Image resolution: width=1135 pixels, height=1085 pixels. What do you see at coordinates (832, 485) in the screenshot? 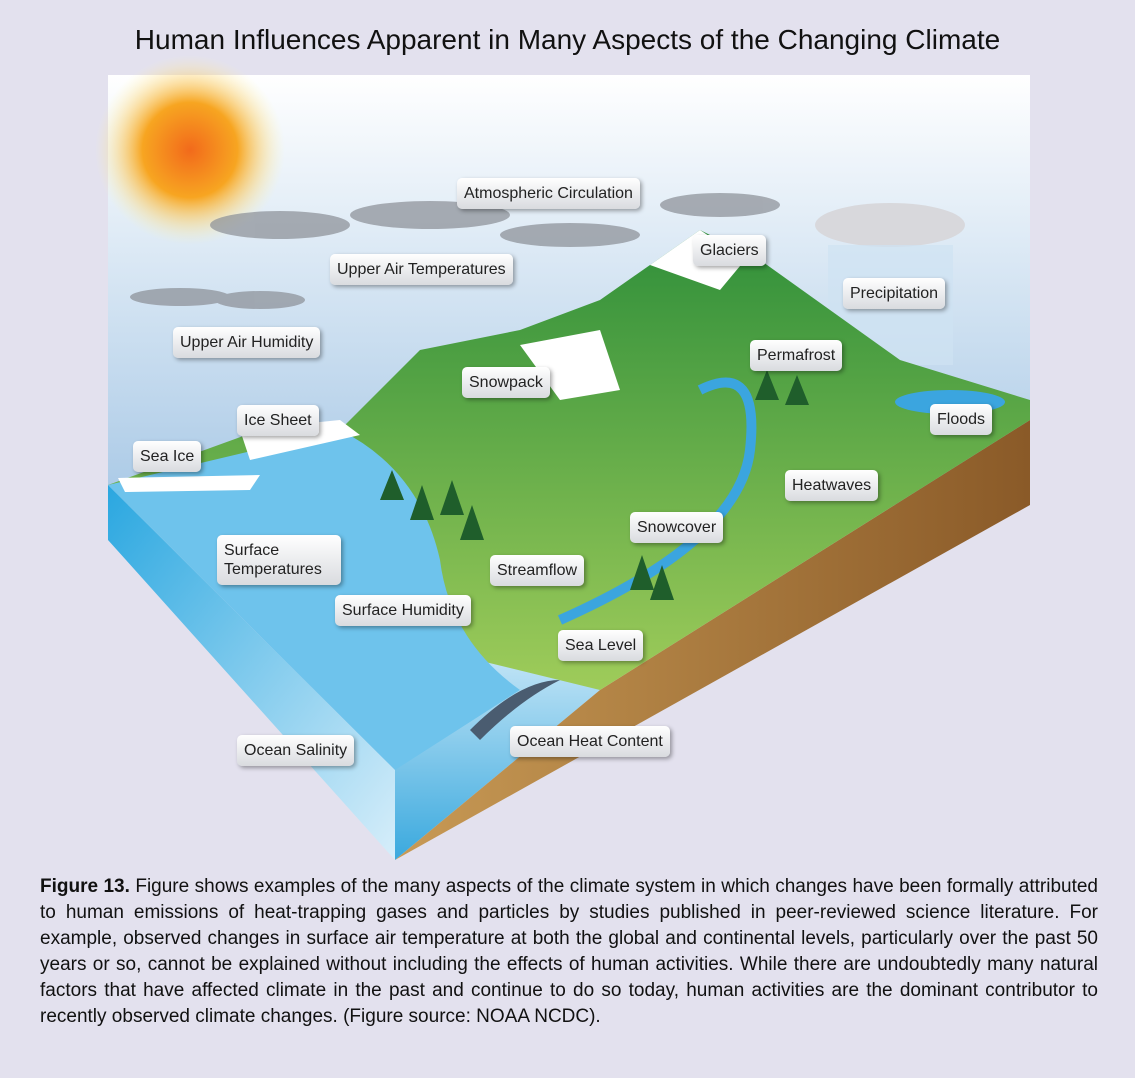
I see `label: Heatwaves` at bounding box center [832, 485].